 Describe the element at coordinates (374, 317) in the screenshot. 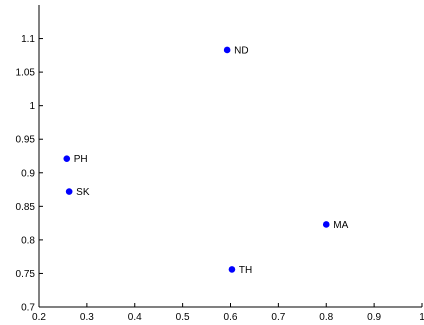

I see `x-tick-label: 0.9` at that location.